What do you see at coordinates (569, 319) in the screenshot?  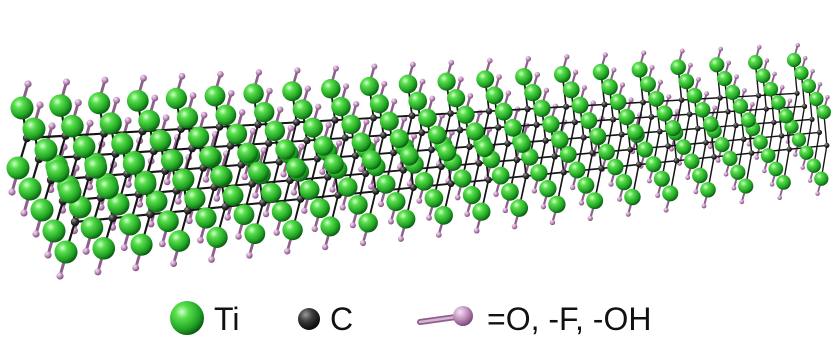 I see `legend-label-termination: =O, -F, -OH` at bounding box center [569, 319].